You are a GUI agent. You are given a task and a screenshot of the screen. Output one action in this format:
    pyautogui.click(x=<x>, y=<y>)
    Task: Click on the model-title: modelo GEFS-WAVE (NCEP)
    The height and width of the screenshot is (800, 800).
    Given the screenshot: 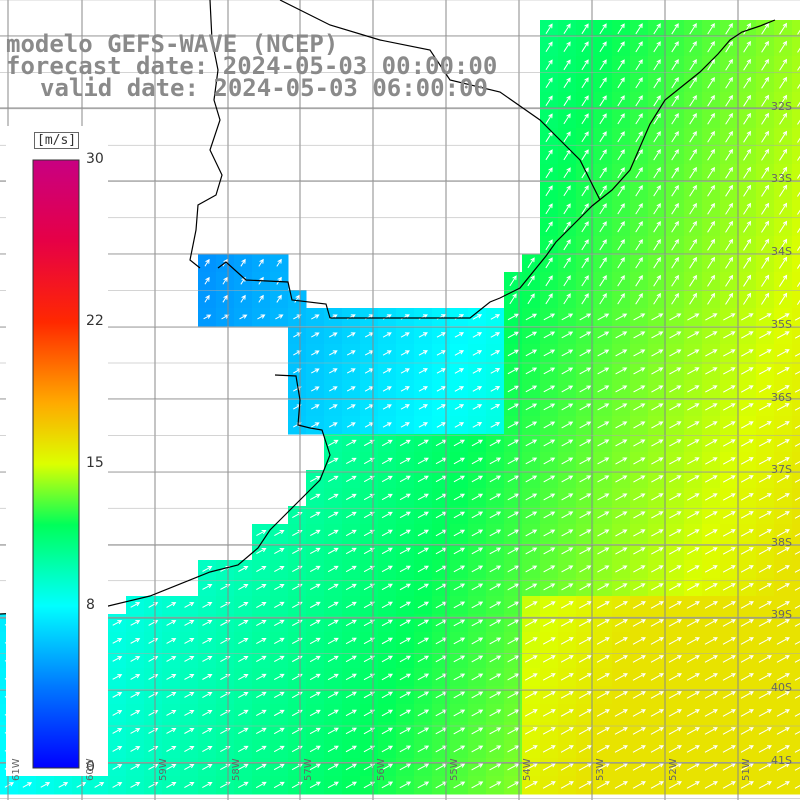 What is the action you would take?
    pyautogui.click(x=172, y=44)
    